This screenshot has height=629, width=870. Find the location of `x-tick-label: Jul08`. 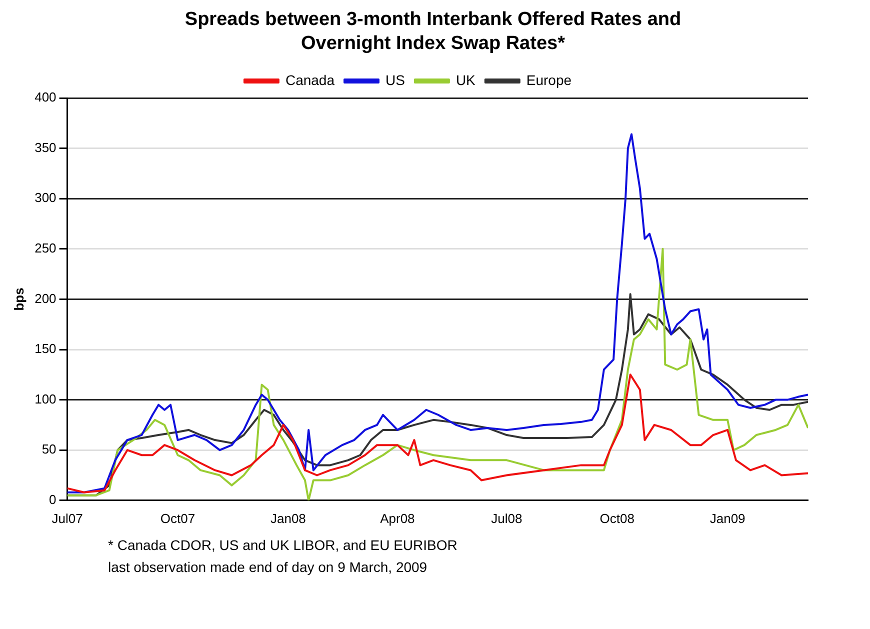

x-tick-label: Jul08 is located at coordinates (506, 518).